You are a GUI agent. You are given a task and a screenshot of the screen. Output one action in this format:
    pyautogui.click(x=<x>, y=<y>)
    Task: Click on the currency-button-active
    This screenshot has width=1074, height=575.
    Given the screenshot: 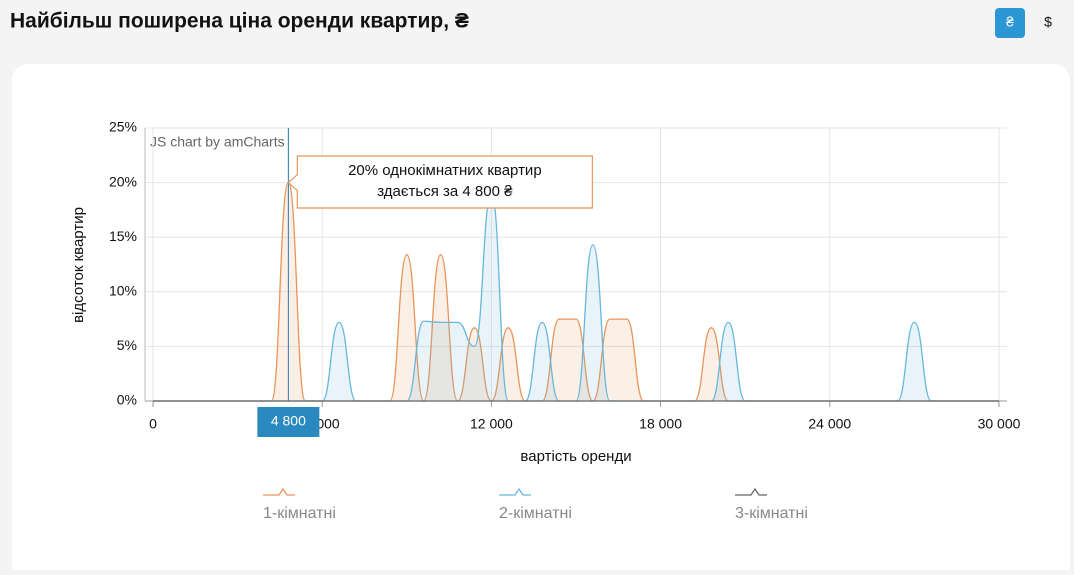 What is the action you would take?
    pyautogui.click(x=1010, y=23)
    